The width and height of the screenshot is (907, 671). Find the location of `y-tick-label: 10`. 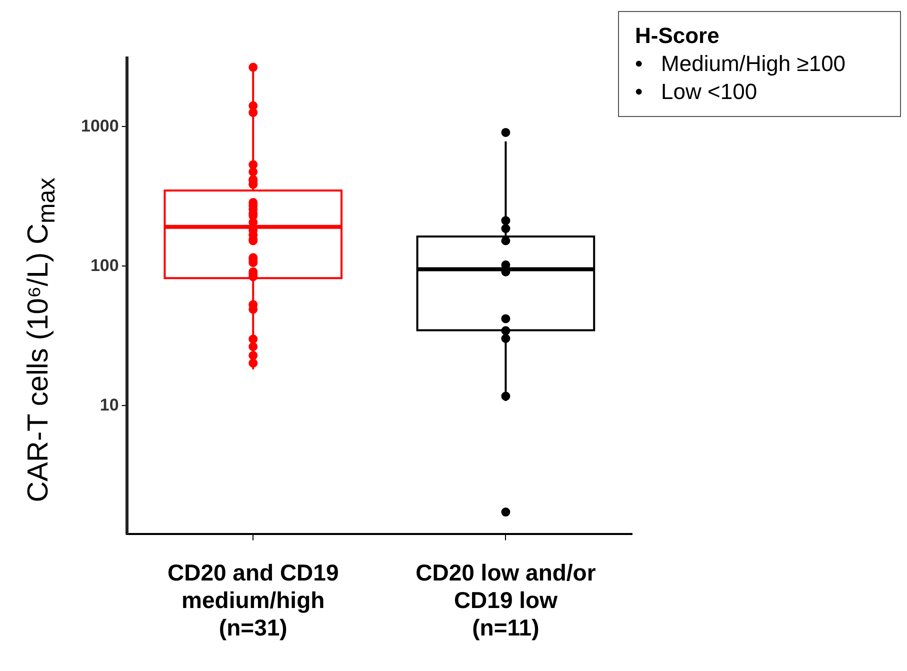

y-tick-label: 10 is located at coordinates (109, 404).